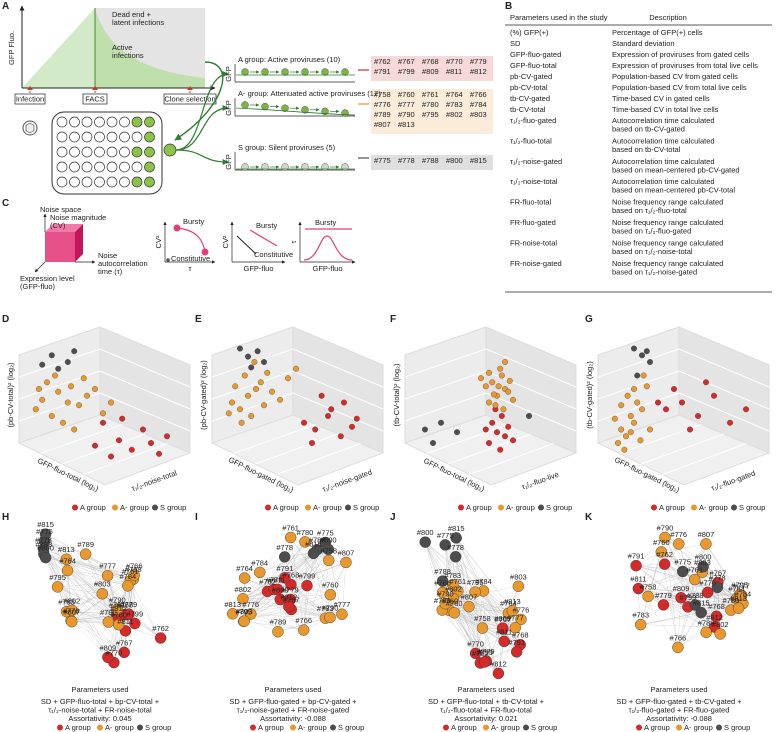 The height and width of the screenshot is (732, 776). What do you see at coordinates (274, 579) in the screenshot?
I see `node-label: #770` at bounding box center [274, 579].